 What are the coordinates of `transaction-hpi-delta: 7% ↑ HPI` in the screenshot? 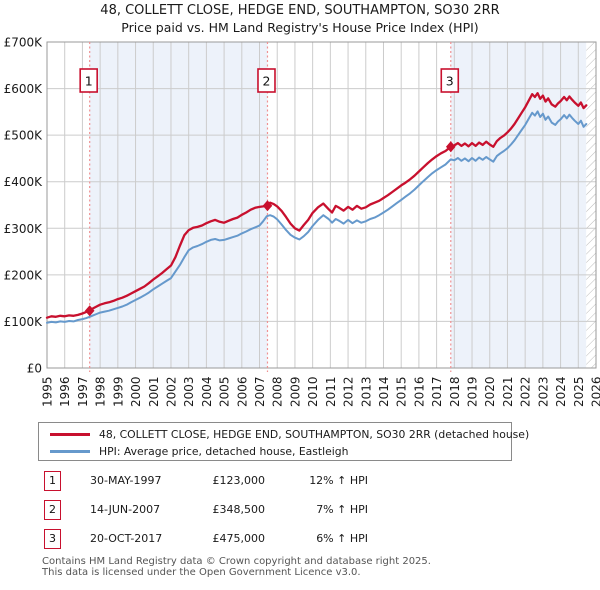 It's located at (342, 509).